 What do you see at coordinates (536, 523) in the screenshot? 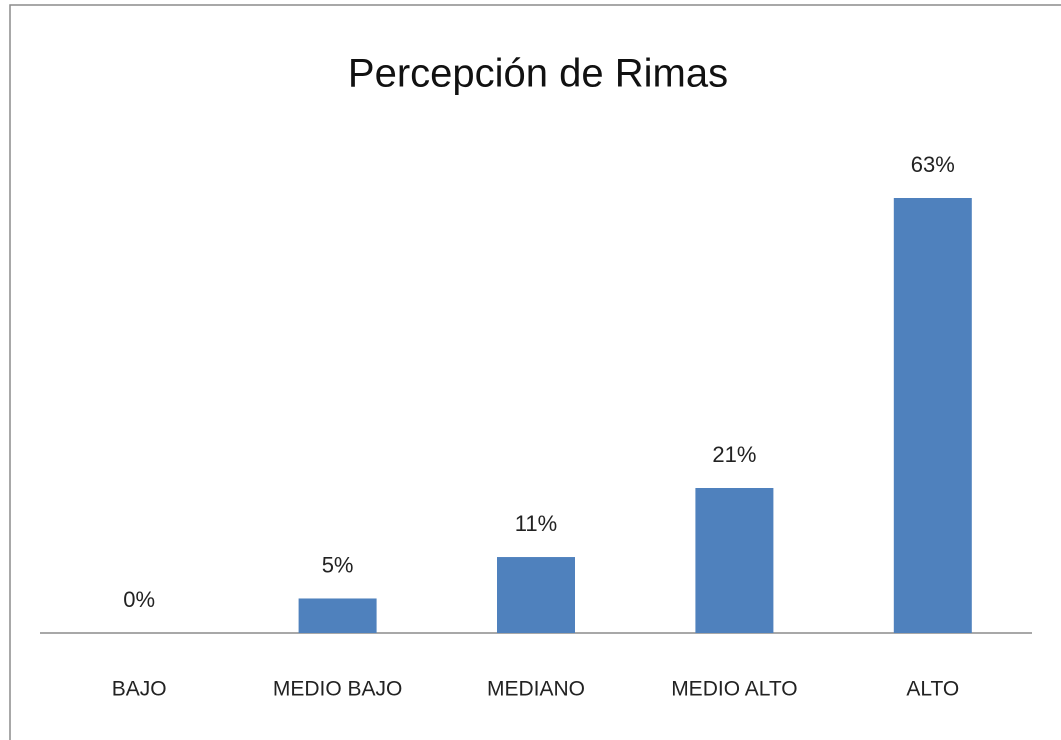
I see `value-label: 11%` at bounding box center [536, 523].